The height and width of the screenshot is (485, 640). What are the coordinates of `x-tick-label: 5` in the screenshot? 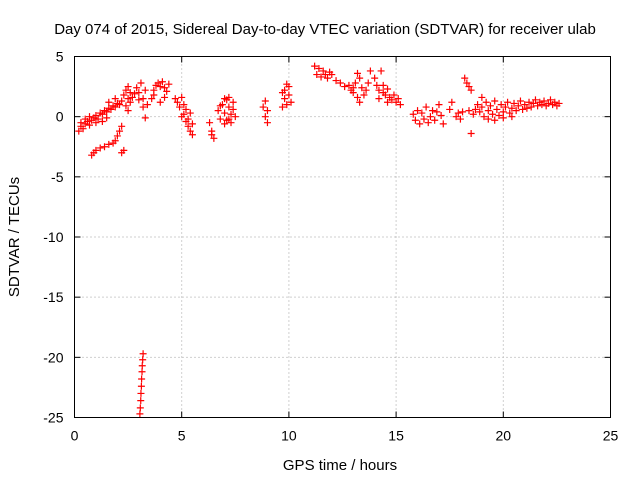 It's located at (182, 436).